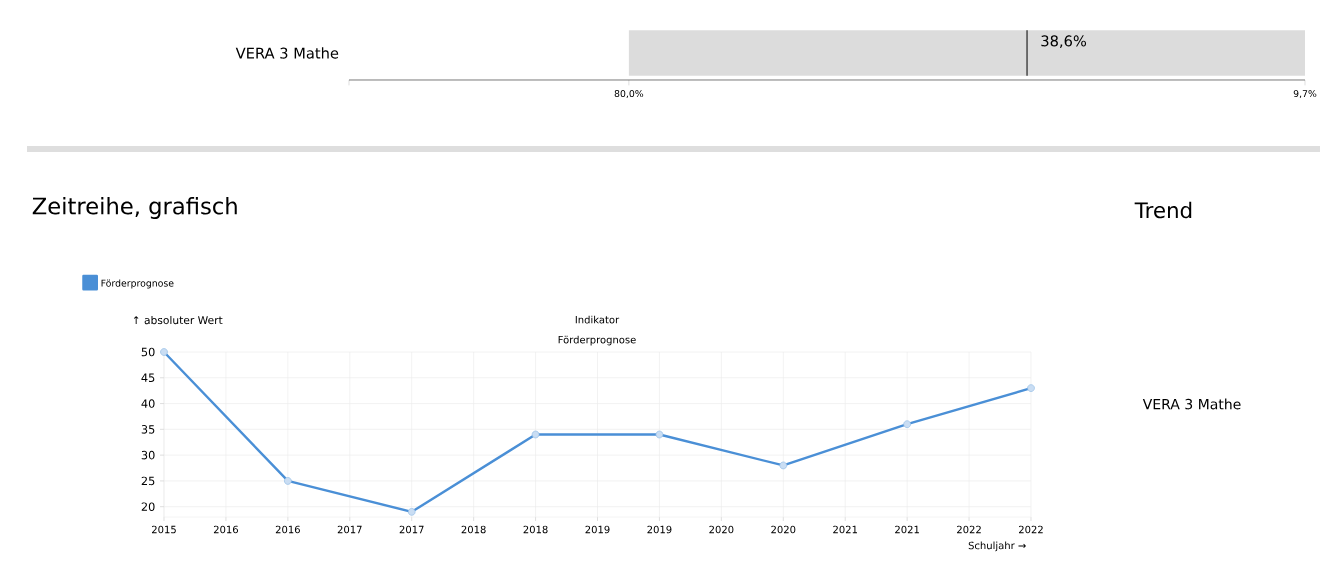 The width and height of the screenshot is (1343, 561). Describe the element at coordinates (1305, 94) in the screenshot. I see `x-tick-label: 9,7%` at that location.